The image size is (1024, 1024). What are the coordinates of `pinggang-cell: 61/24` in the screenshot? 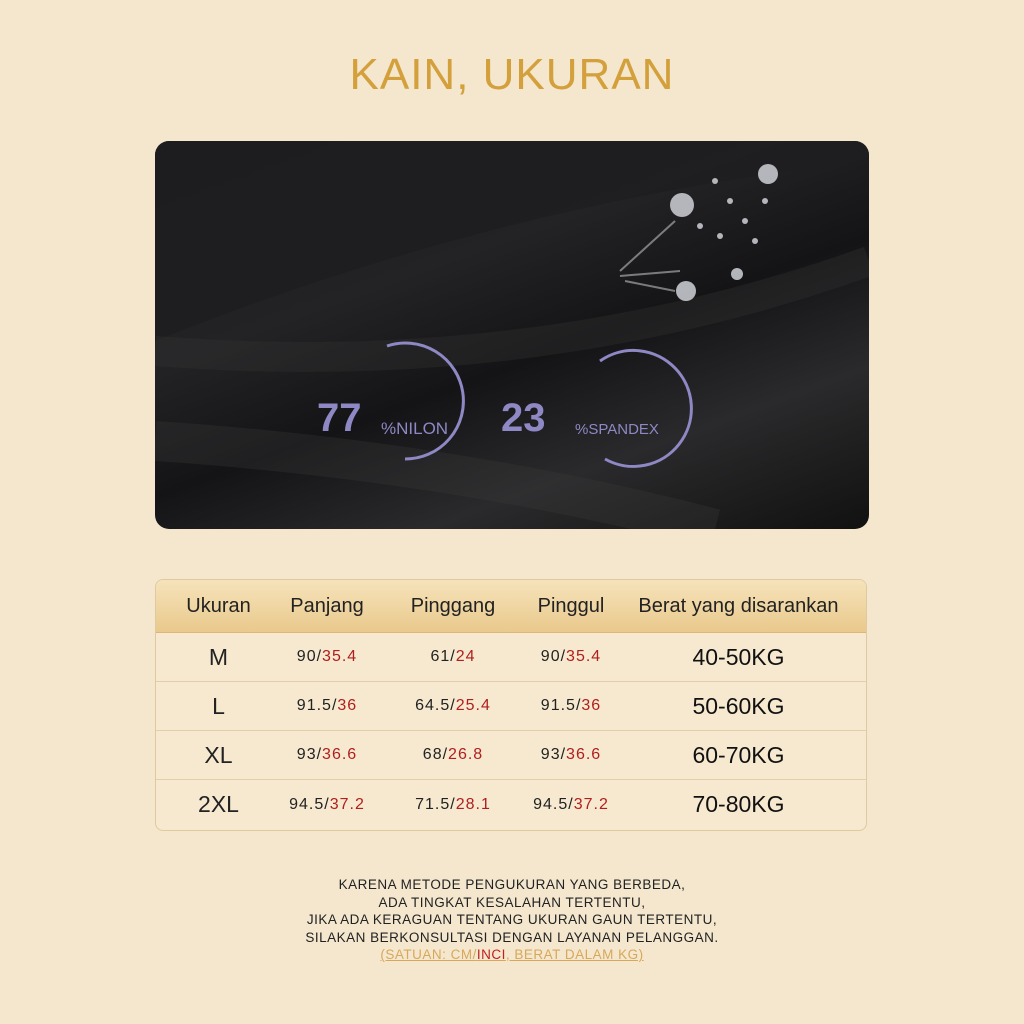 It's located at (453, 656).